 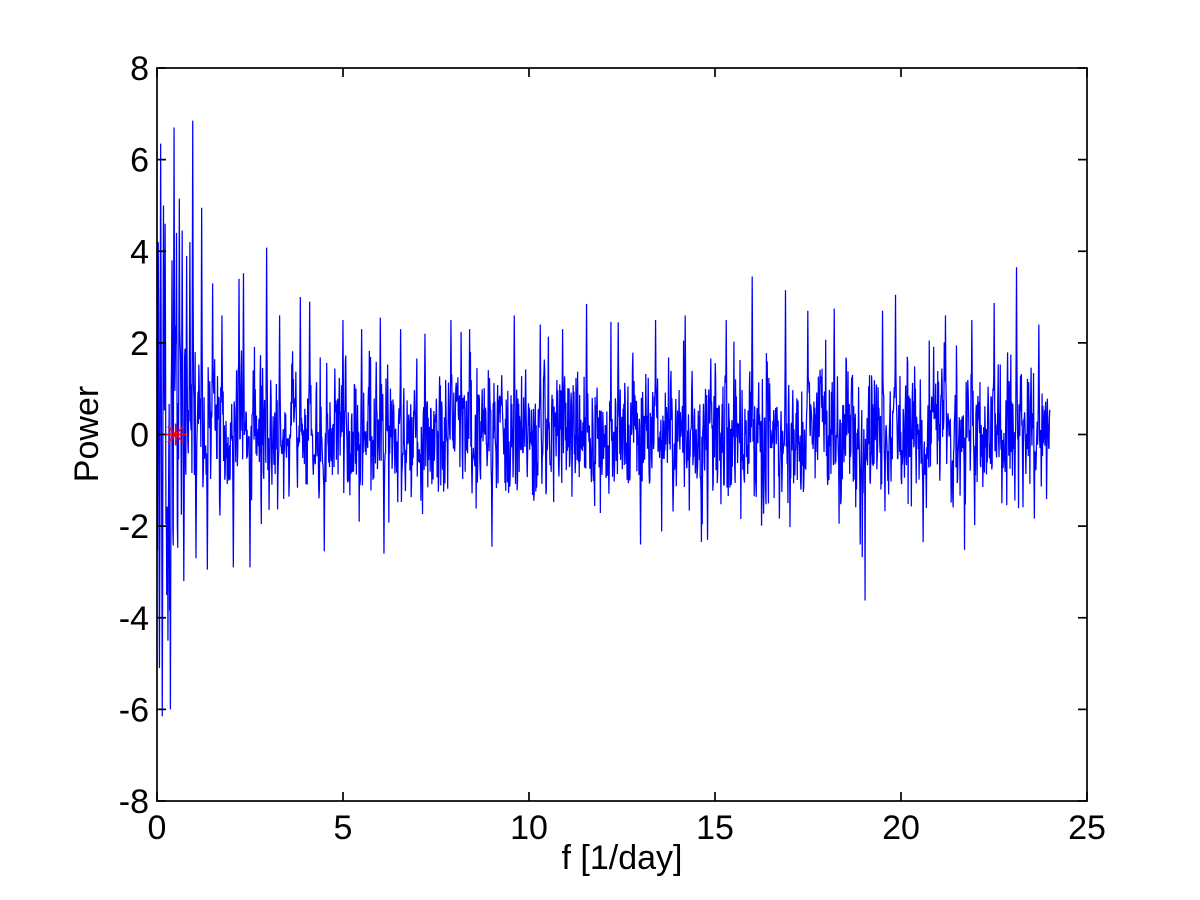 What do you see at coordinates (139, 69) in the screenshot?
I see `y-tick-label: 8` at bounding box center [139, 69].